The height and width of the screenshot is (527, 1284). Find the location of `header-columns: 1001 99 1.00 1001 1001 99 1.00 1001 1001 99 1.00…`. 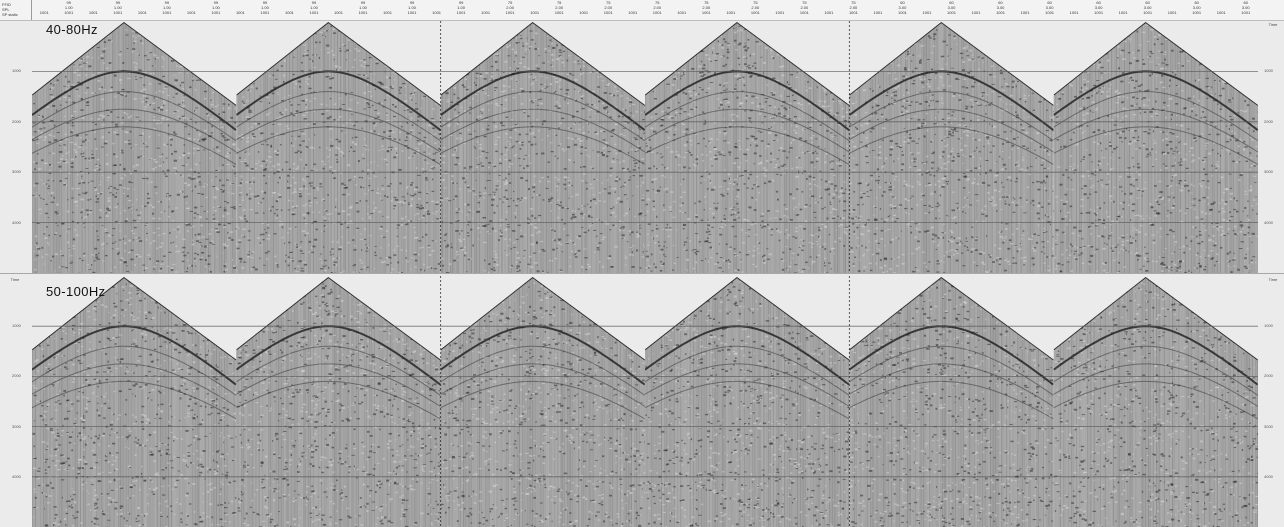

header-columns: 1001 99 1.00 1001 1001 99 1.00 1001 1001 99 1.00… is located at coordinates (645, 10).